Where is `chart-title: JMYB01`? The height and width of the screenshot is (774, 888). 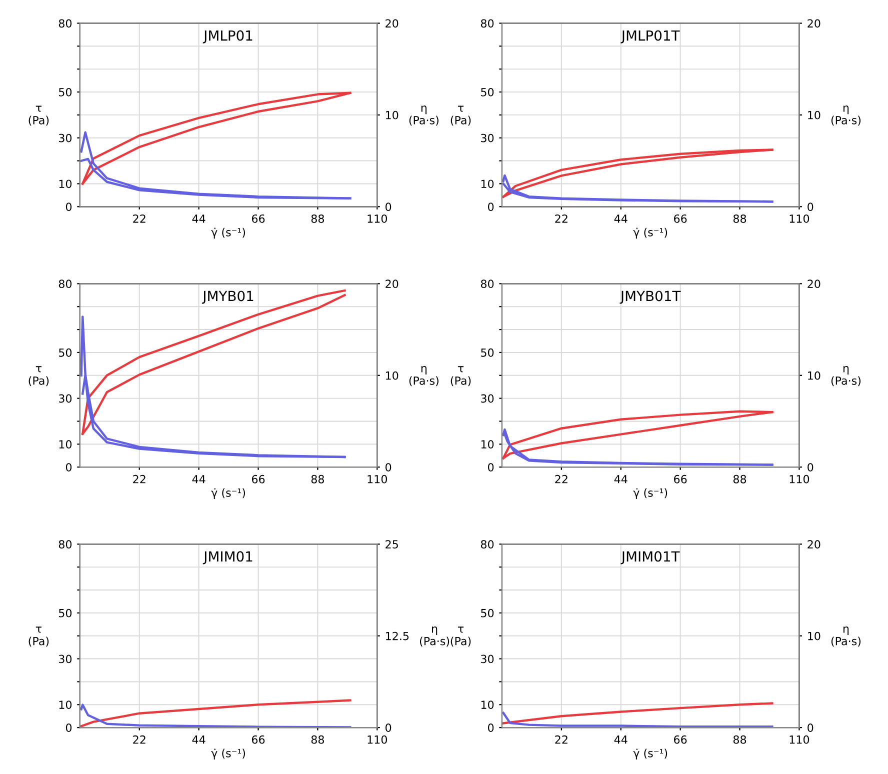
chart-title: JMYB01 is located at coordinates (228, 297).